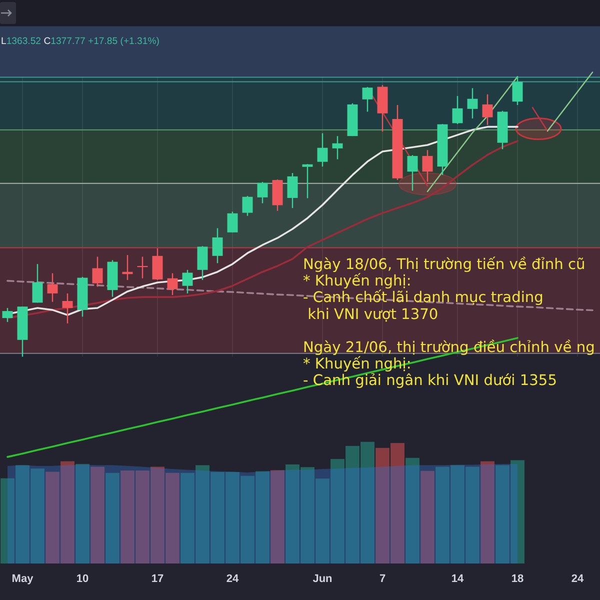 Image resolution: width=600 pixels, height=600 pixels. Describe the element at coordinates (322, 579) in the screenshot. I see `x-tick-label: Jun` at that location.